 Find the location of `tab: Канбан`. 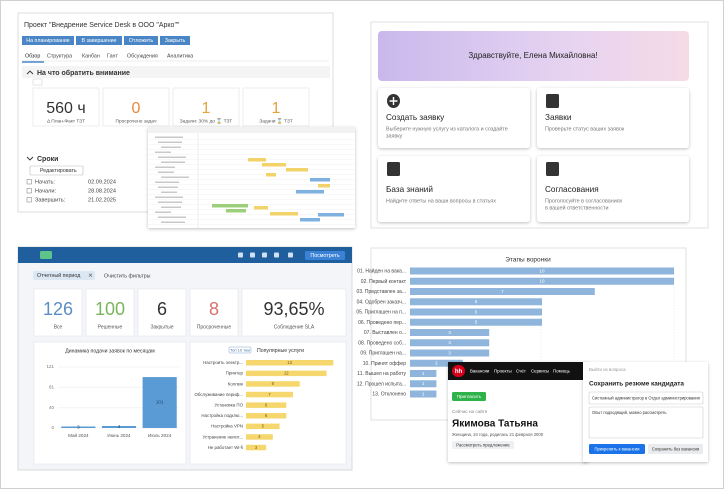

tab: Канбан is located at coordinates (91, 56).